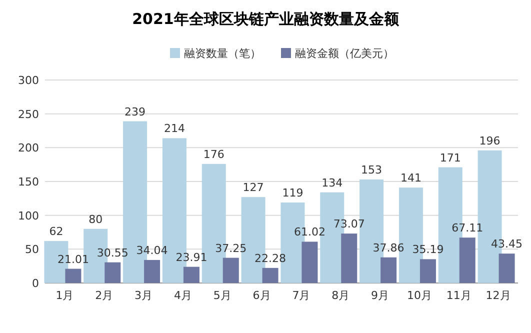 The image size is (531, 333). What do you see at coordinates (192, 257) in the screenshot?
I see `data-label: 23.91` at bounding box center [192, 257].